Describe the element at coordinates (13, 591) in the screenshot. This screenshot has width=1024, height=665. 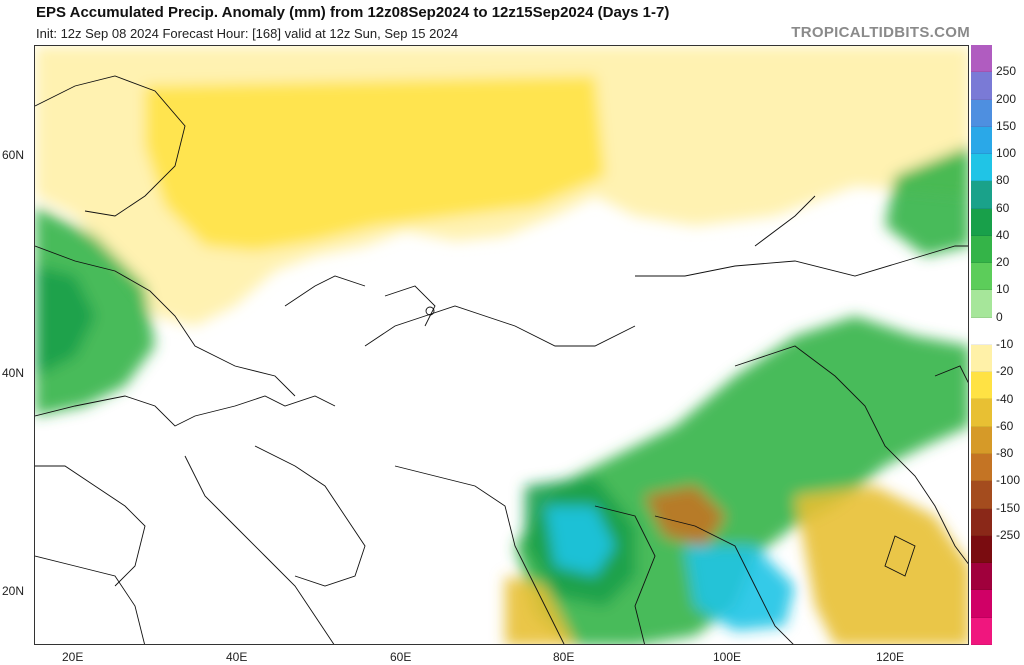
I see `lat-label-20n: 20N` at that location.